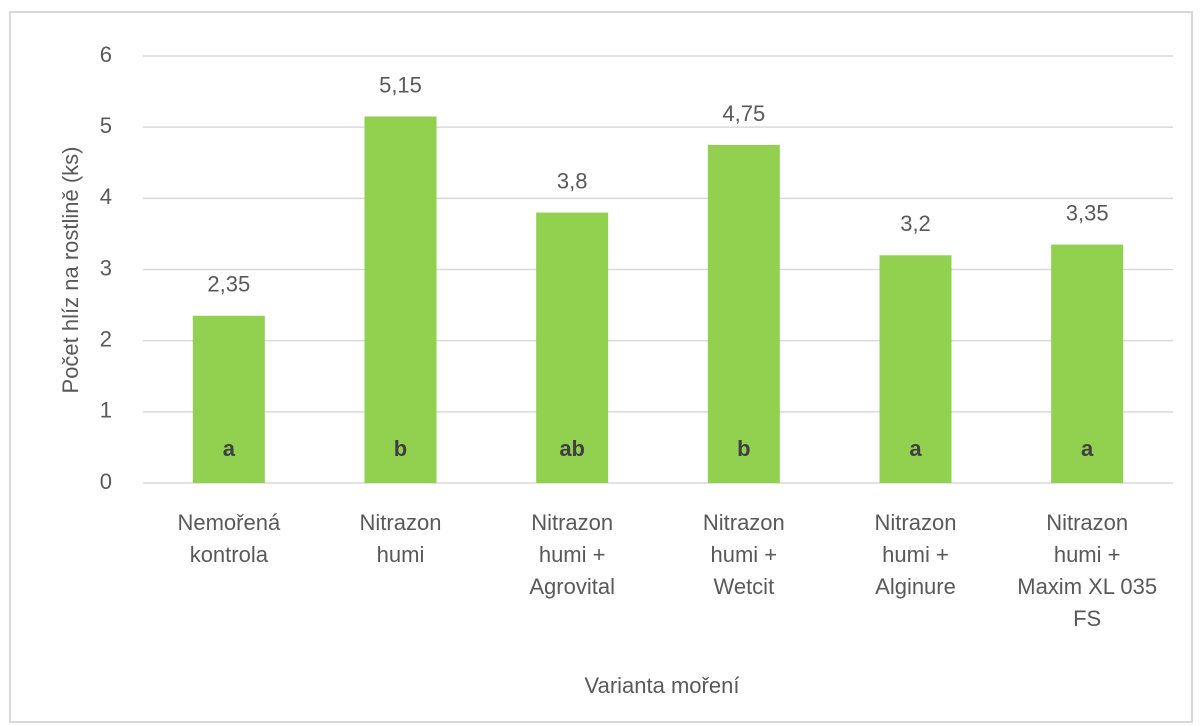  Describe the element at coordinates (400, 84) in the screenshot. I see `value-label: 5,15` at that location.